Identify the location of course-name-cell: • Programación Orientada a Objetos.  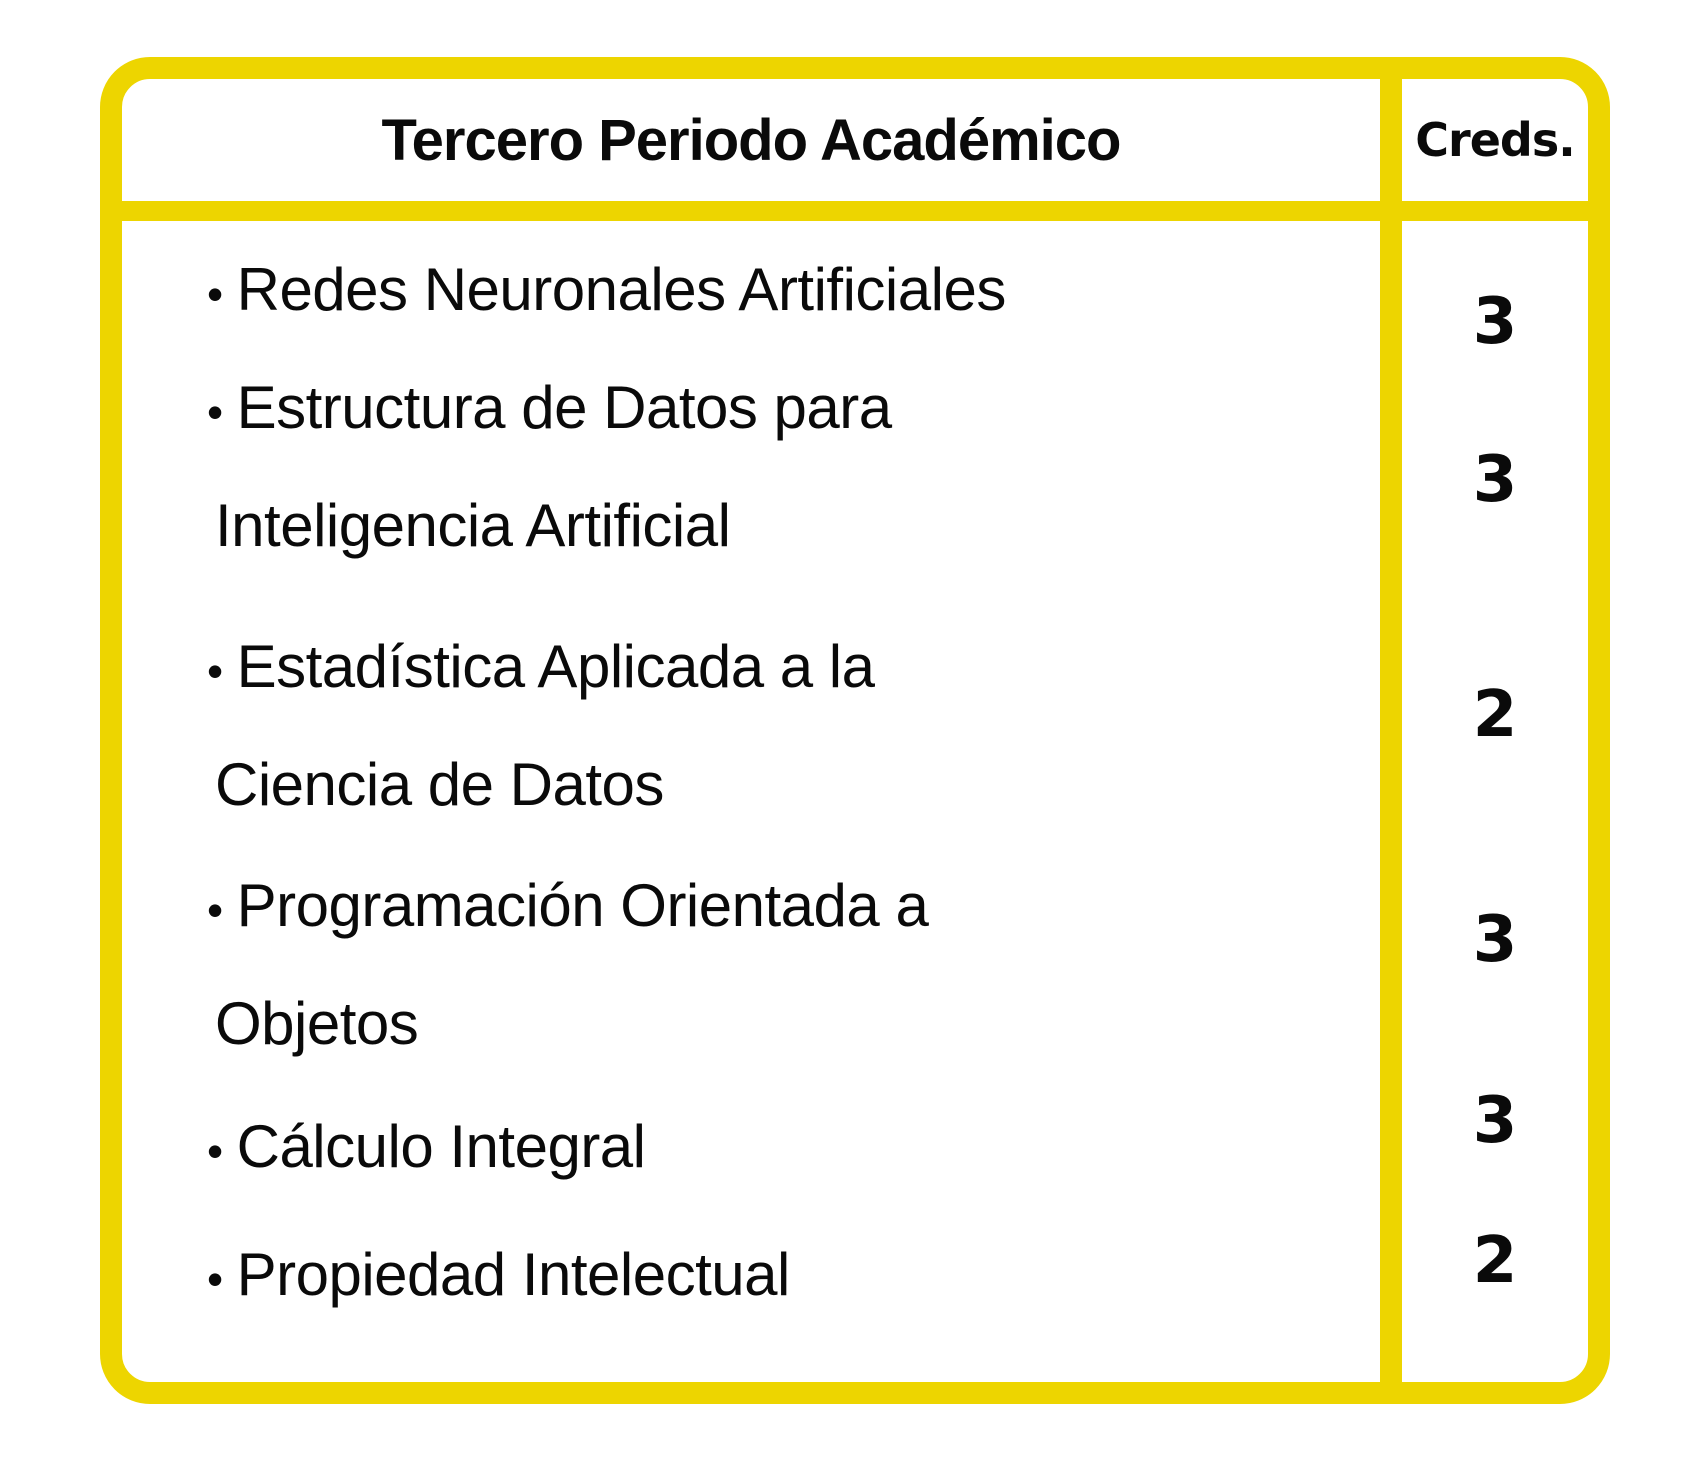
(751, 964).